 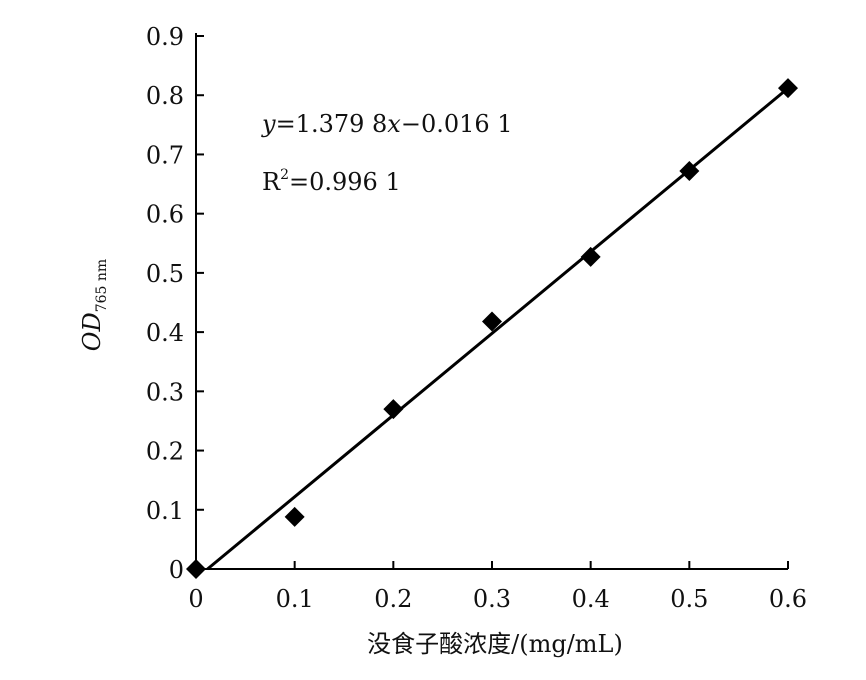 What do you see at coordinates (176, 570) in the screenshot?
I see `y-tick-label-0: 0` at bounding box center [176, 570].